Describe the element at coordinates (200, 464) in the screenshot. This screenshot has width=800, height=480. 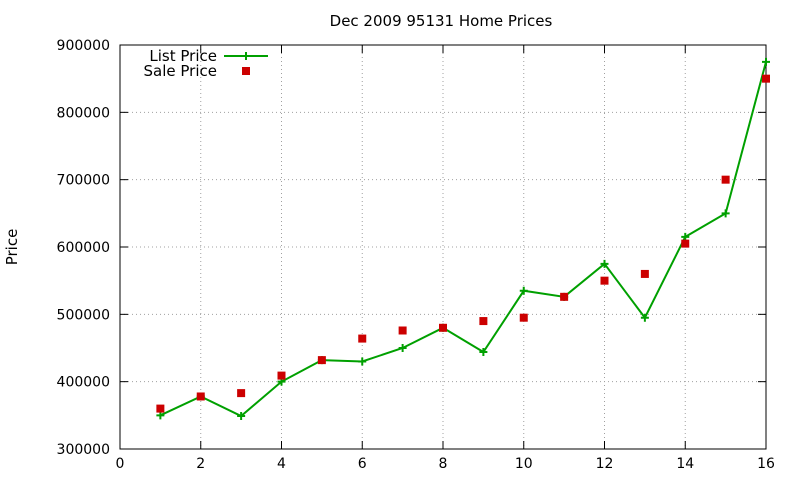
I see `x-tick-label: 2` at that location.